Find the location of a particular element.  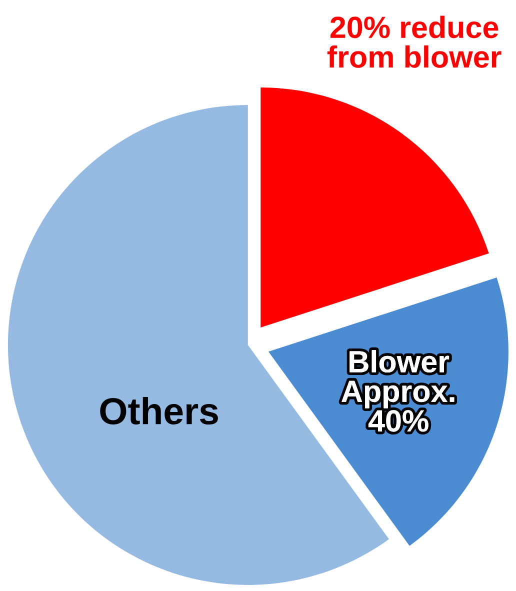

slice-label: Others is located at coordinates (159, 410).